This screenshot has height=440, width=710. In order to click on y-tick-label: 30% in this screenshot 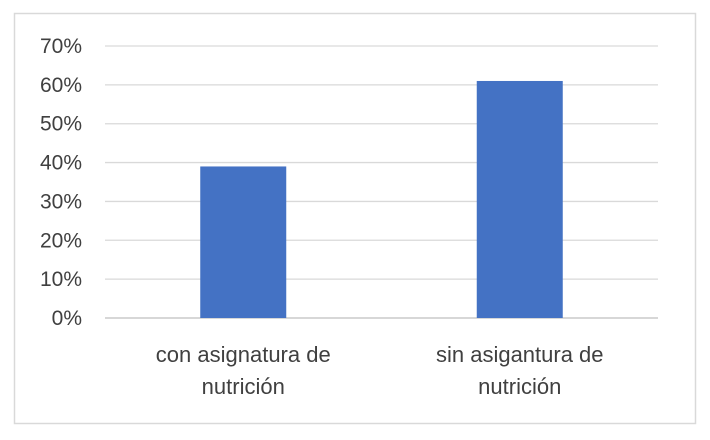, I will do `click(61, 201)`.